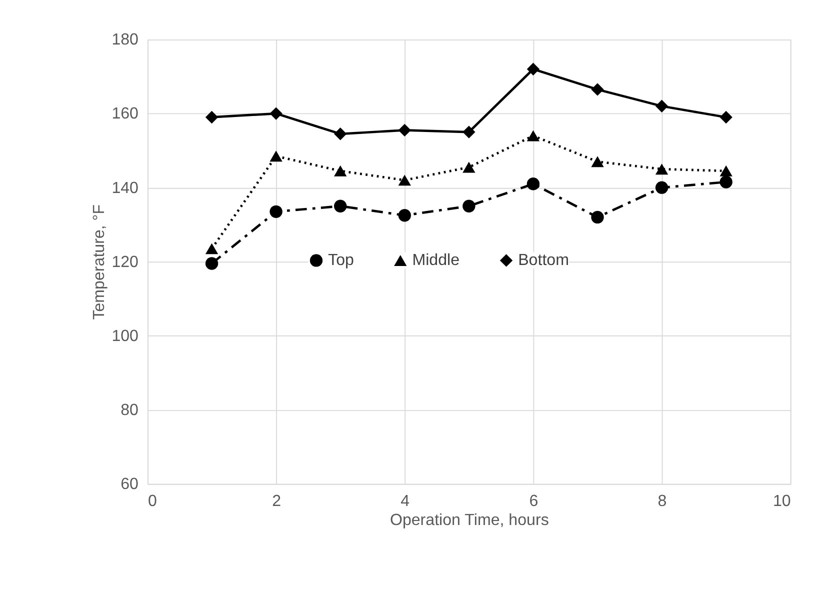 Image resolution: width=814 pixels, height=590 pixels. Describe the element at coordinates (341, 260) in the screenshot. I see `legend-label: Top` at that location.